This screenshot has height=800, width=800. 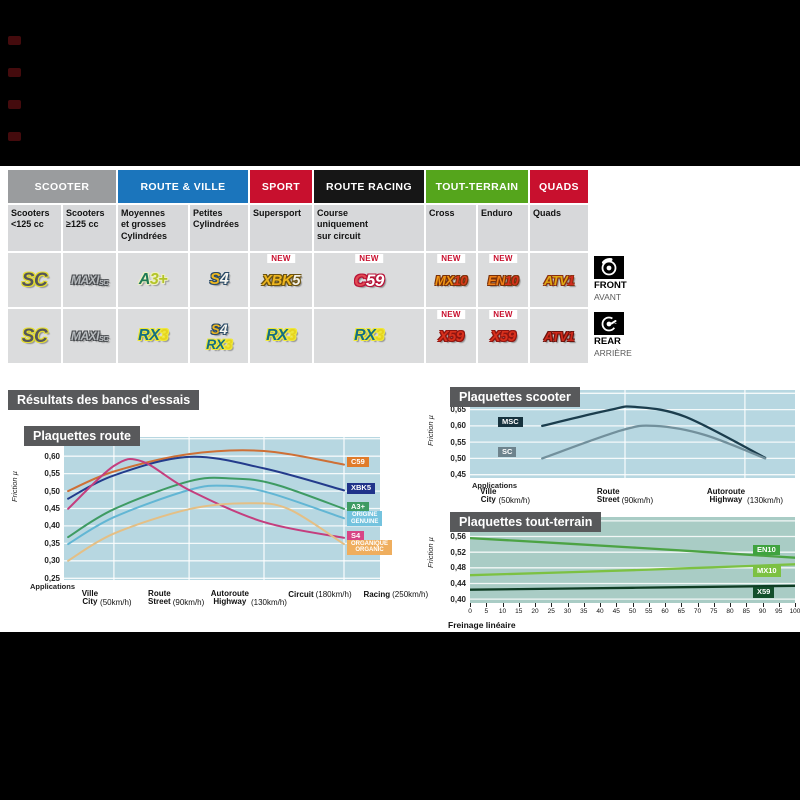 What do you see at coordinates (206, 532) in the screenshot?
I see `series-line-organique-organic` at bounding box center [206, 532].